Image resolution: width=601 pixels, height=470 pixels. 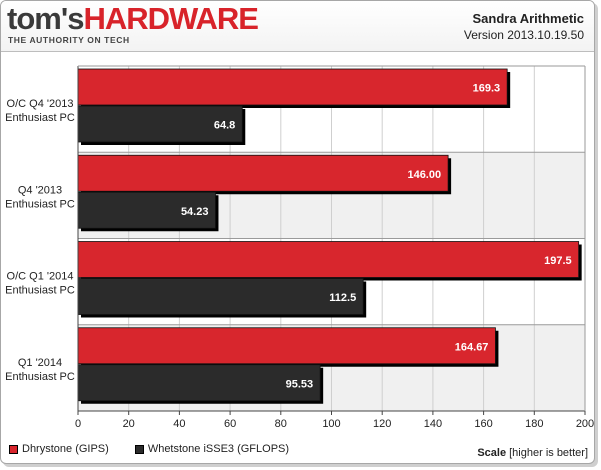 I want to click on x-tick-label: 60, so click(x=230, y=424).